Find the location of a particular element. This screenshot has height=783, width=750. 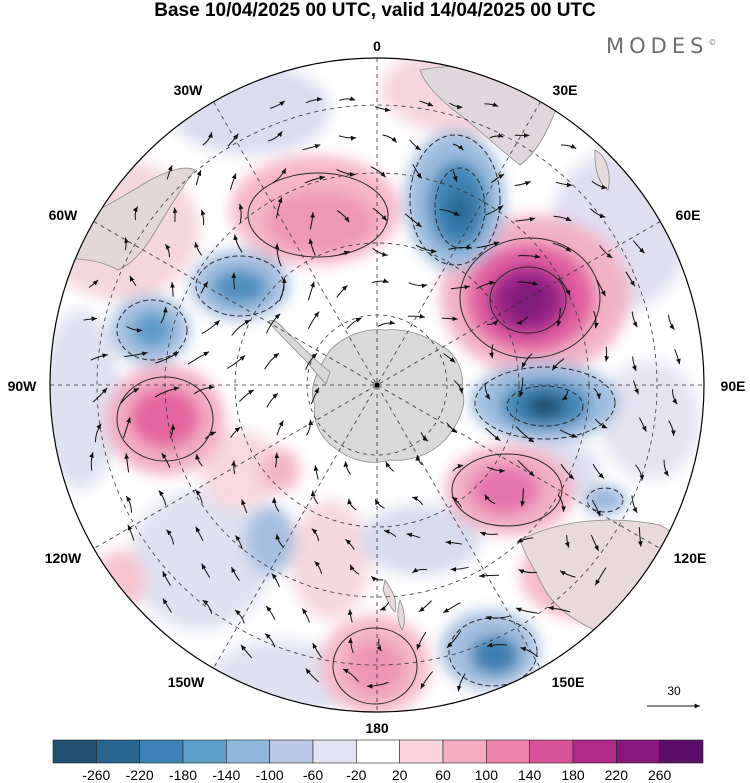

label-30e: 30E is located at coordinates (565, 90).